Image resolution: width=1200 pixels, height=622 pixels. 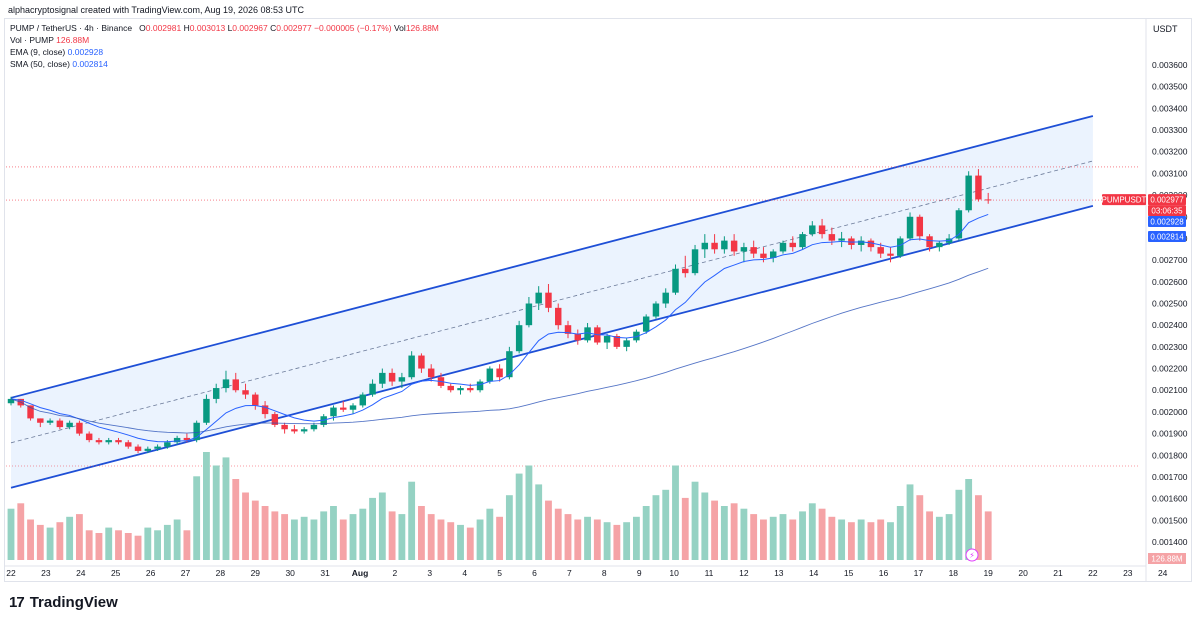 What do you see at coordinates (224, 40) in the screenshot?
I see `legend-volume-row: Vol · PUMP 126.88M` at bounding box center [224, 40].